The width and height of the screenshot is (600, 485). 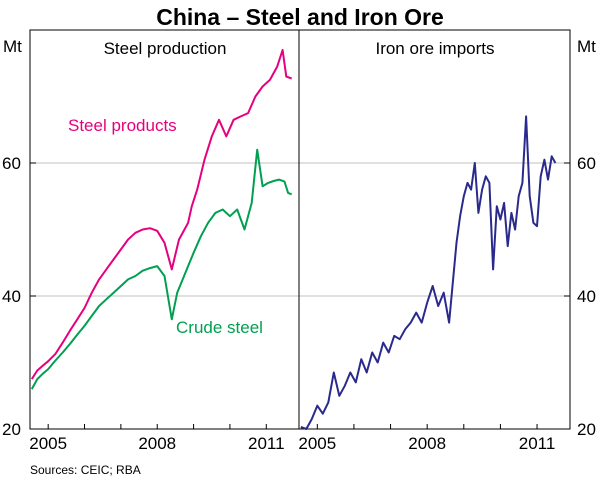 I want to click on chart-title: China – Steel and Iron Ore, so click(x=300, y=17).